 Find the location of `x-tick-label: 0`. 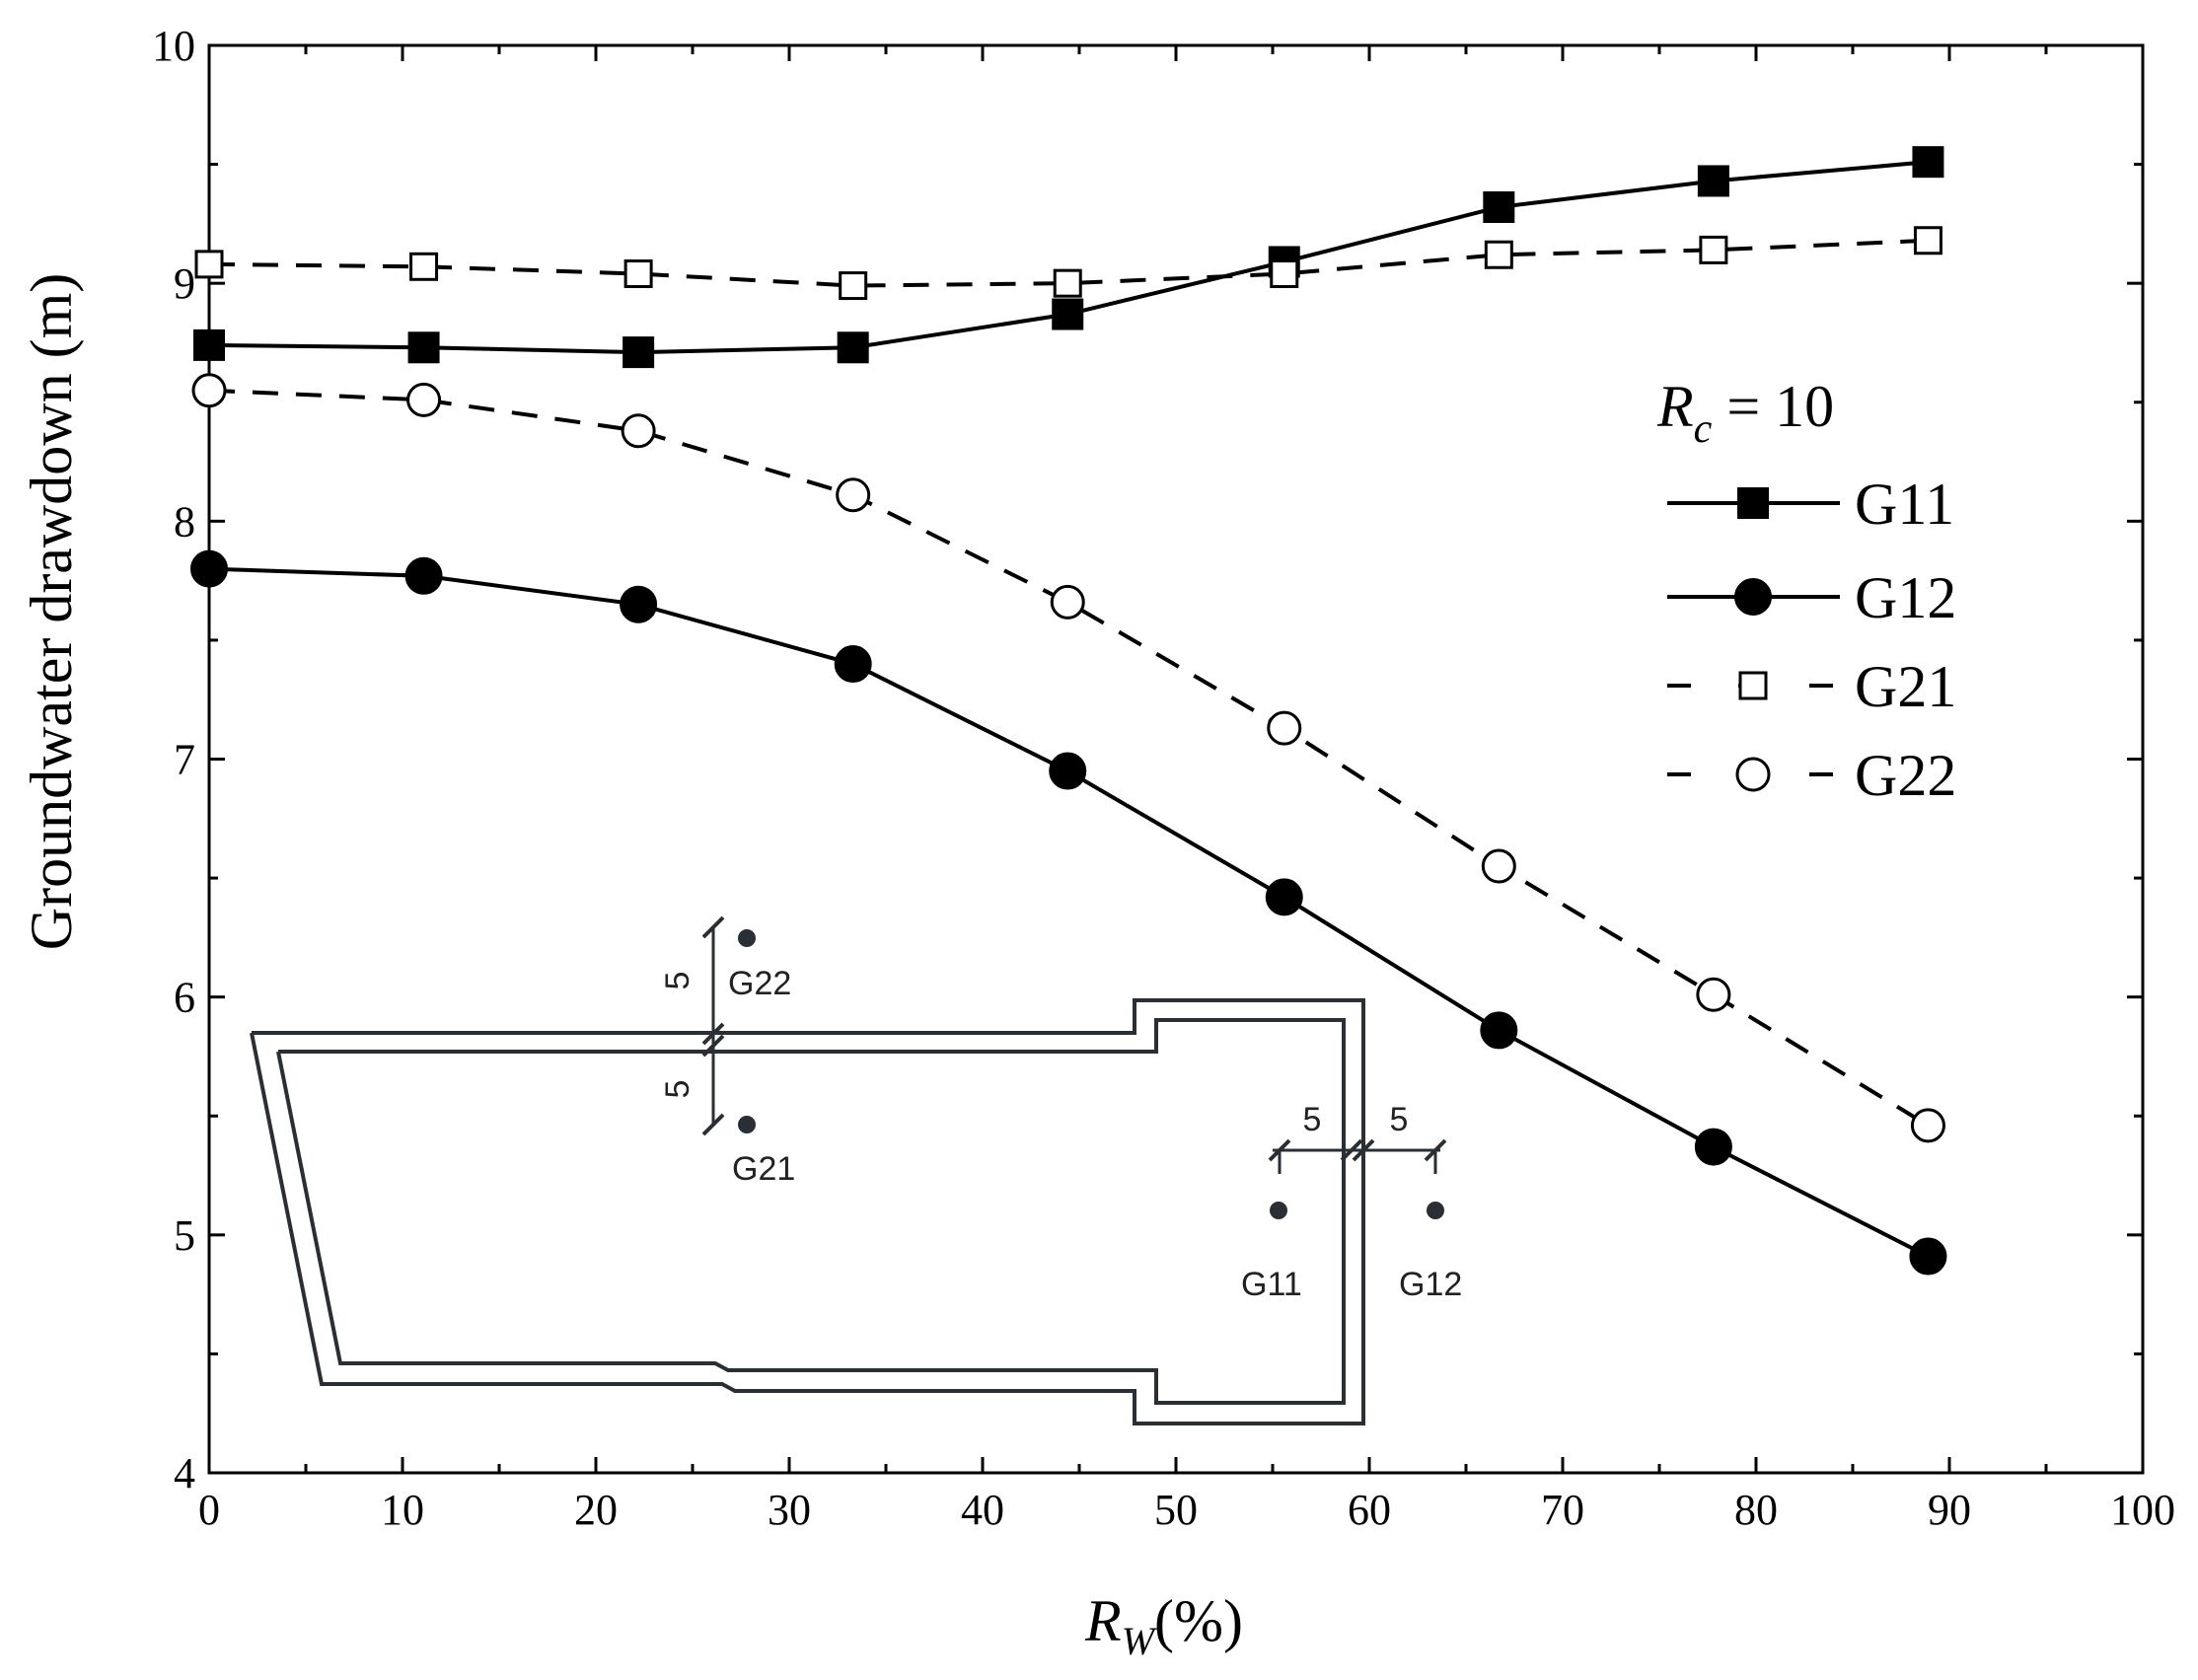

x-tick-label: 0 is located at coordinates (209, 1510).